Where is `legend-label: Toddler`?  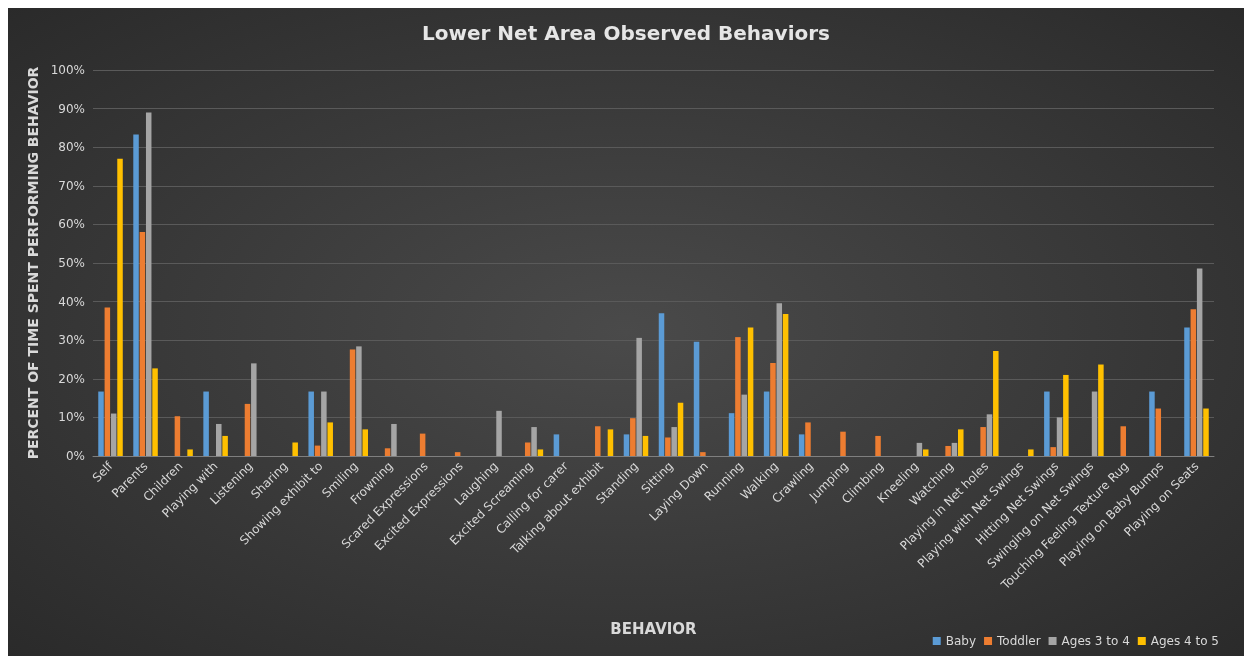
legend-label: Toddler is located at coordinates (1018, 641).